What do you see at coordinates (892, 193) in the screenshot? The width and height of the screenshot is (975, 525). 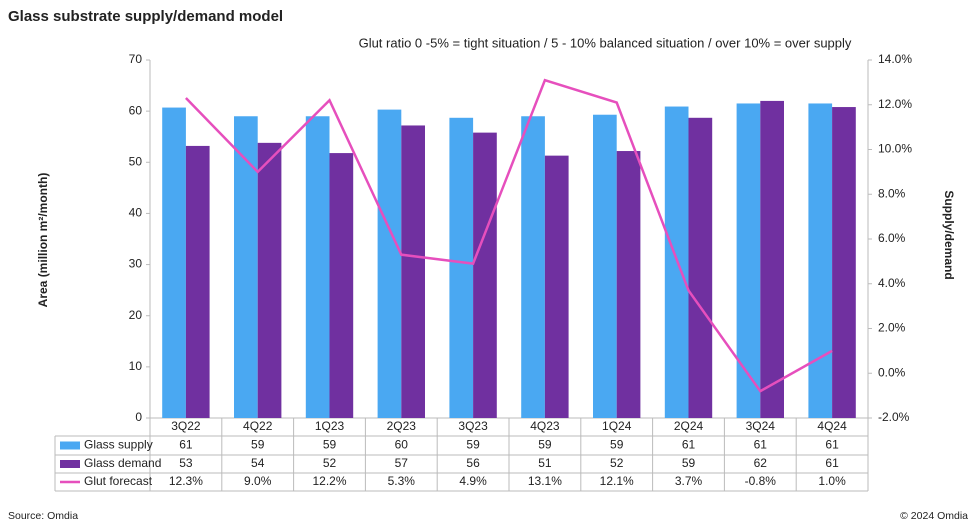 I see `y2-tick-label: 8.0%` at bounding box center [892, 193].